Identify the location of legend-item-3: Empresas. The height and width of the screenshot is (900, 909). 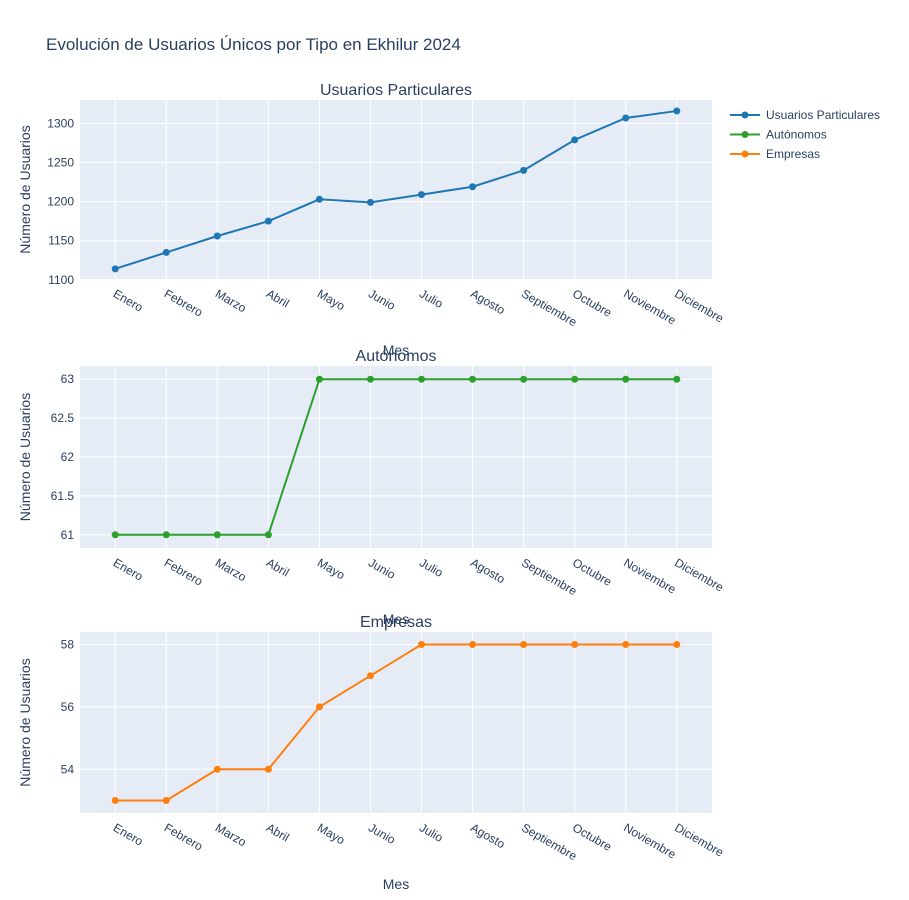
(775, 154).